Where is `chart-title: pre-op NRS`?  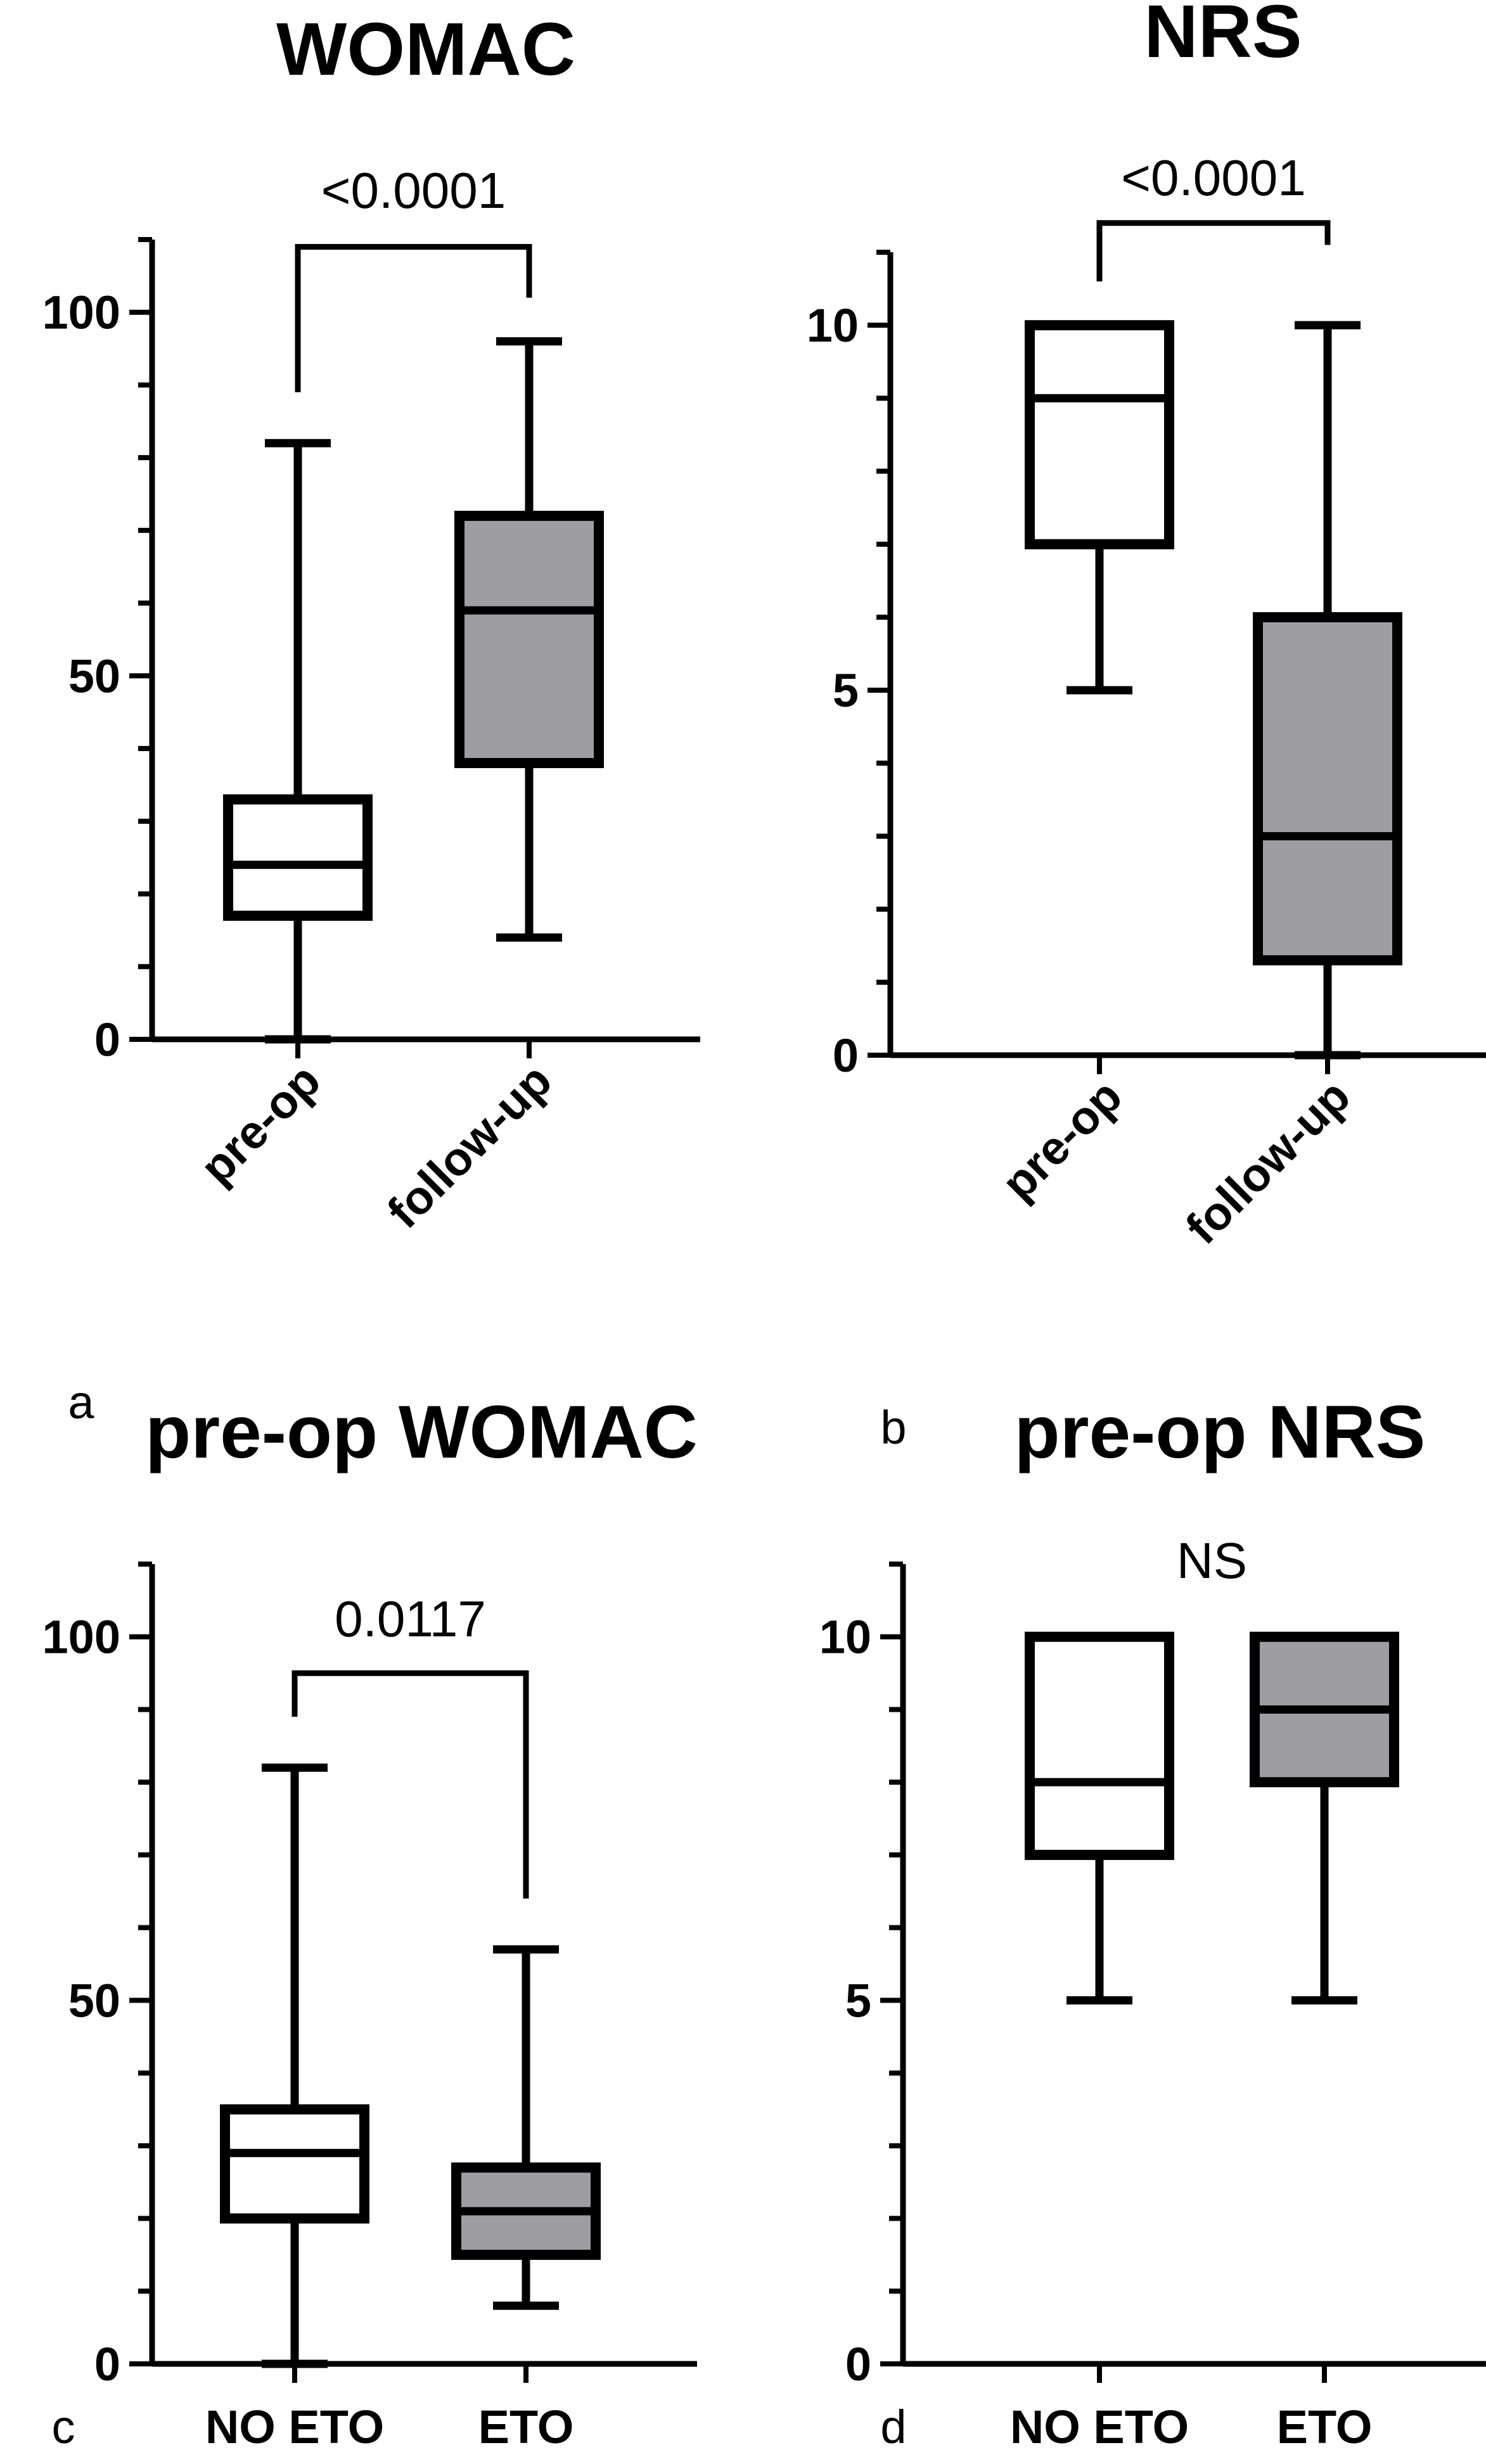
chart-title: pre-op NRS is located at coordinates (1220, 1432).